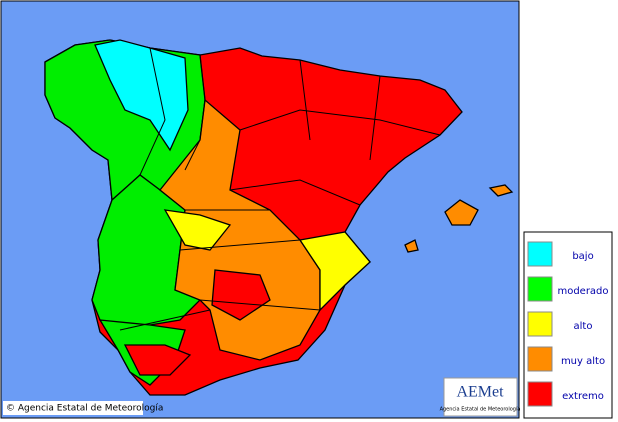 The image size is (618, 422). What do you see at coordinates (583, 361) in the screenshot?
I see `legend-label: muy alto` at bounding box center [583, 361].